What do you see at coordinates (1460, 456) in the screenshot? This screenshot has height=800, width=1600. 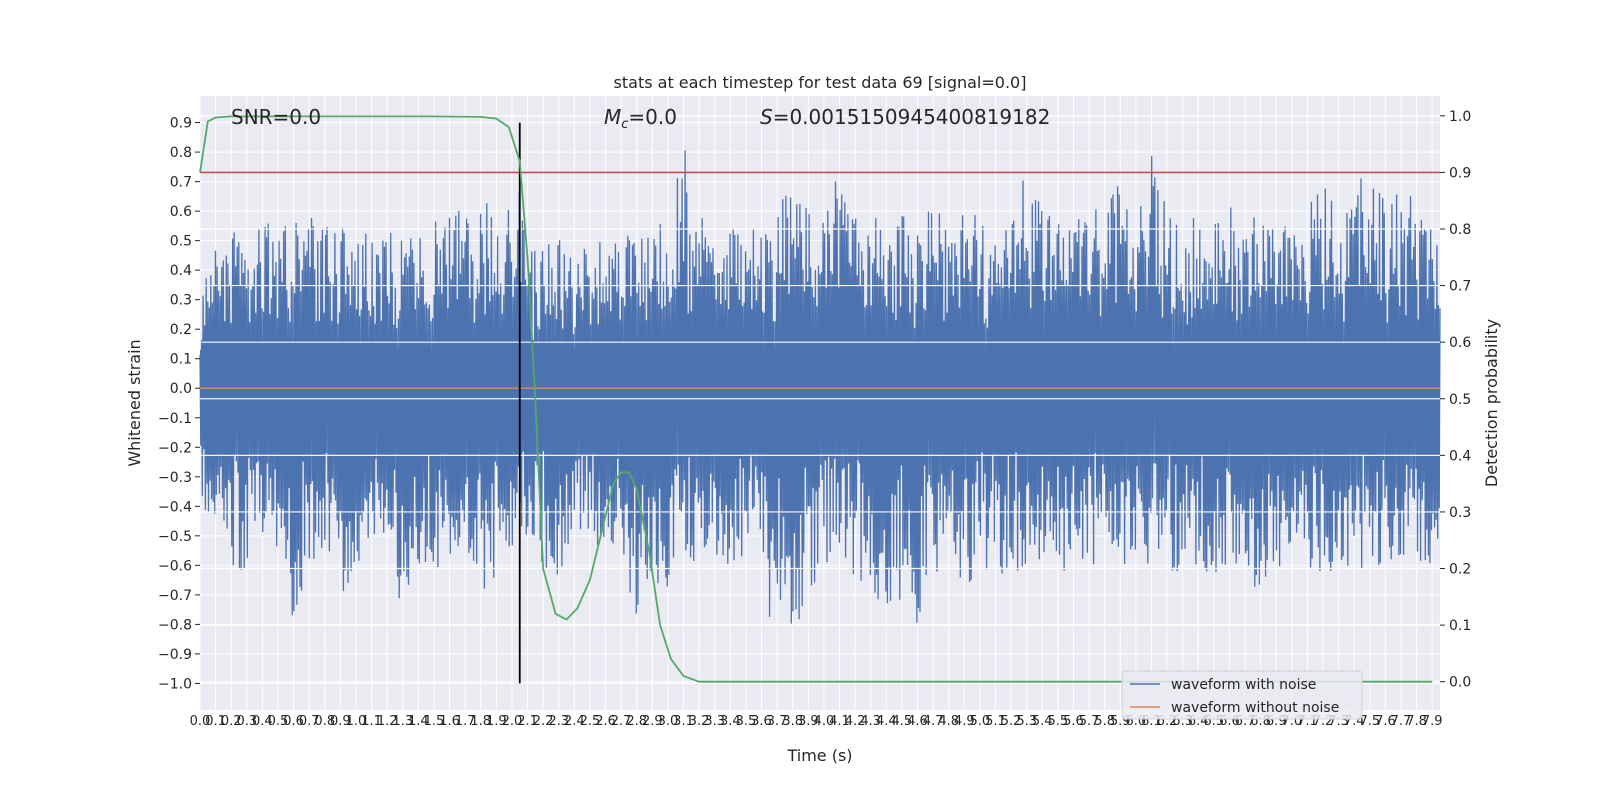 I see `y2-tick-label: 0.4` at bounding box center [1460, 456].